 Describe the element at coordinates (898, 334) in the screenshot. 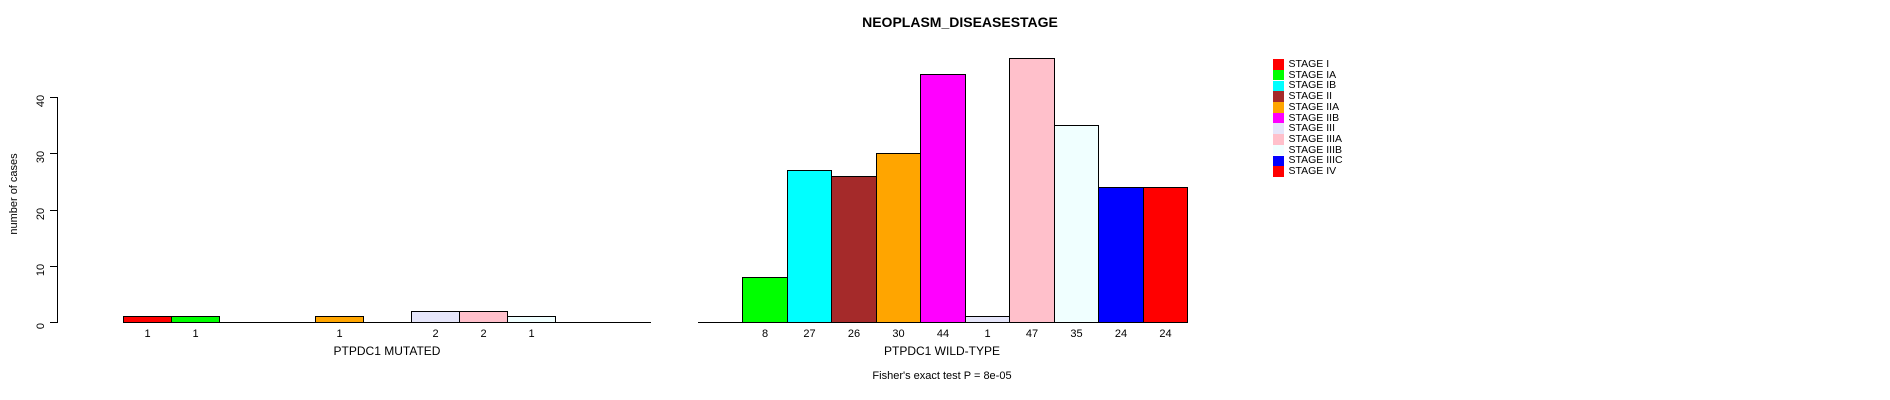

I see `bar-value-label: 30` at that location.